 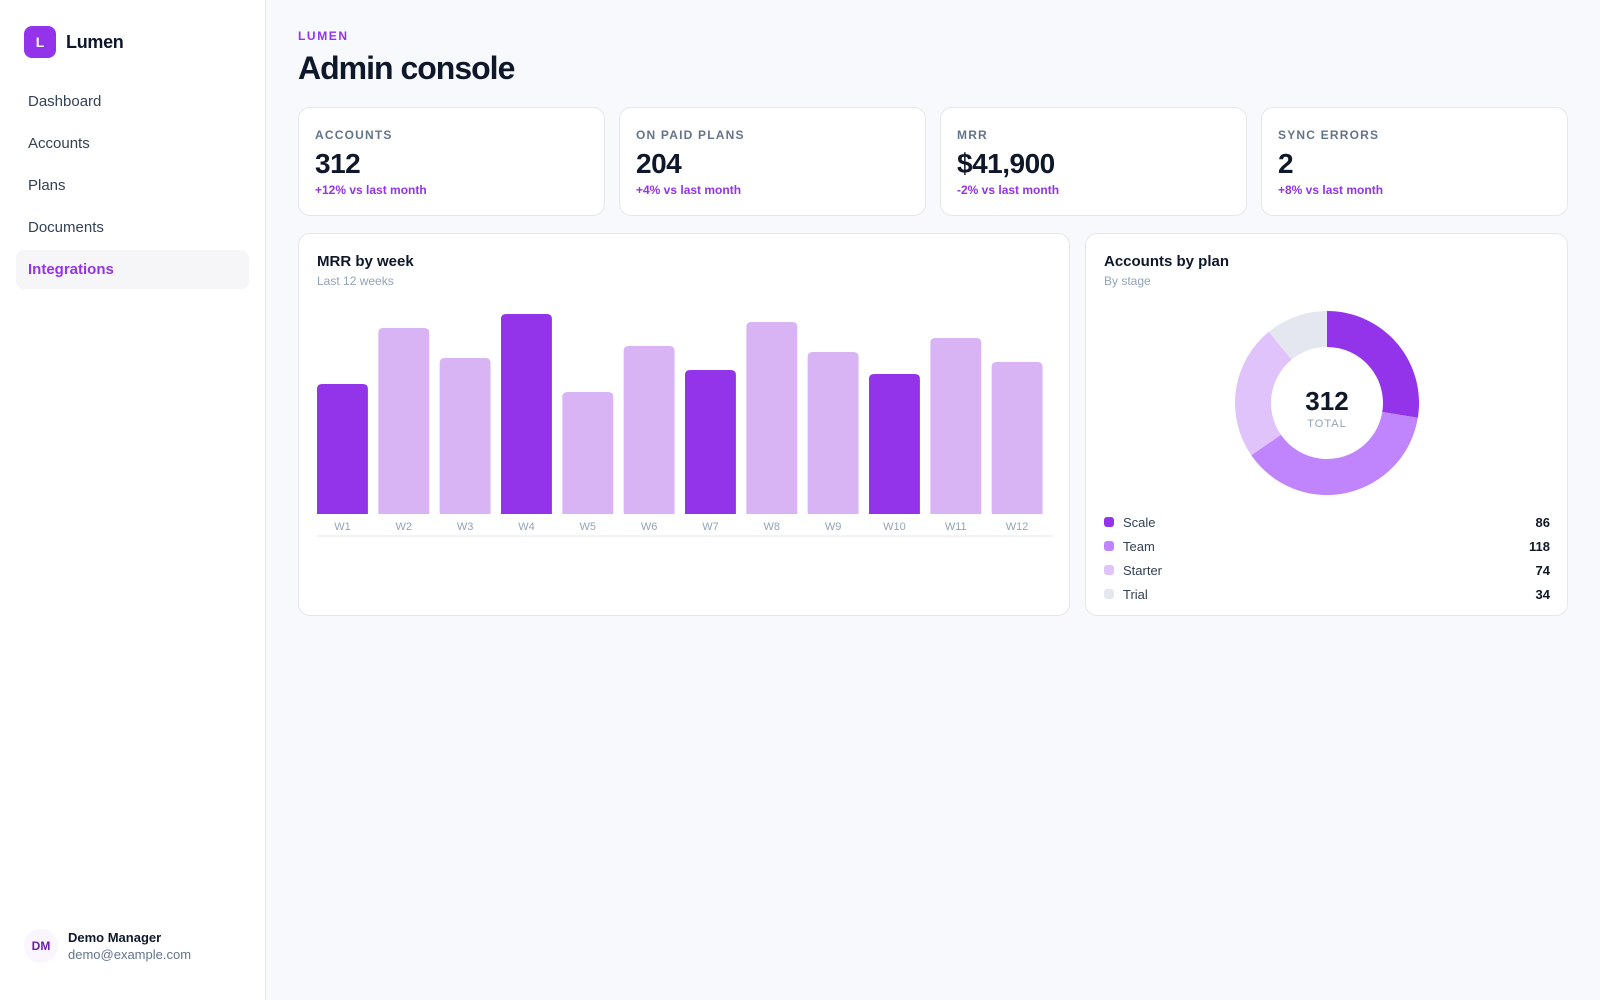 I want to click on stat-delta: -2% vs last month, so click(x=1008, y=190).